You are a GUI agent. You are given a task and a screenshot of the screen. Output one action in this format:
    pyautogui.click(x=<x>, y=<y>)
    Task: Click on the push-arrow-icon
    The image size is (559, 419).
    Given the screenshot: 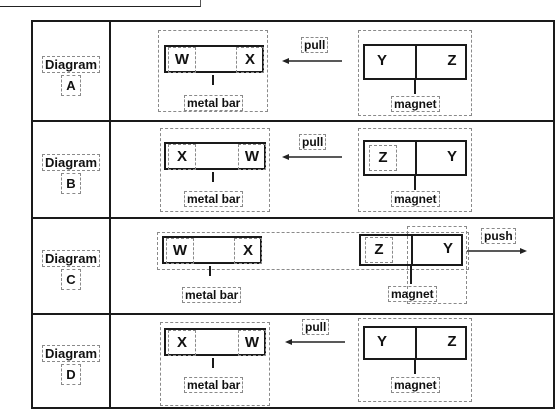 What is the action you would take?
    pyautogui.click(x=497, y=251)
    